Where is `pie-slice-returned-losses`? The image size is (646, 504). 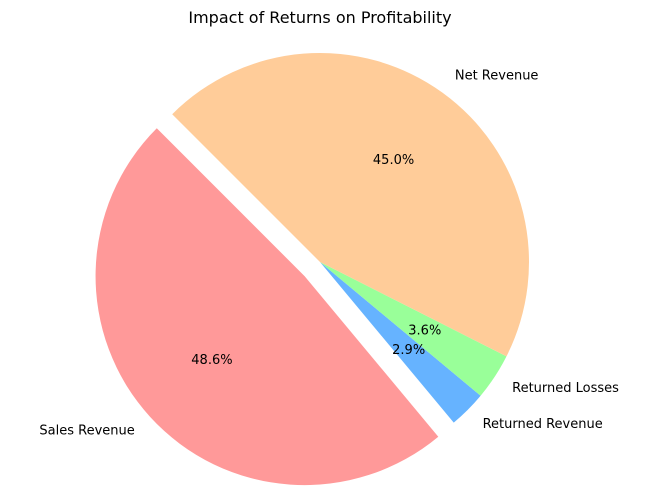
pie-slice-returned-losses is located at coordinates (413, 329).